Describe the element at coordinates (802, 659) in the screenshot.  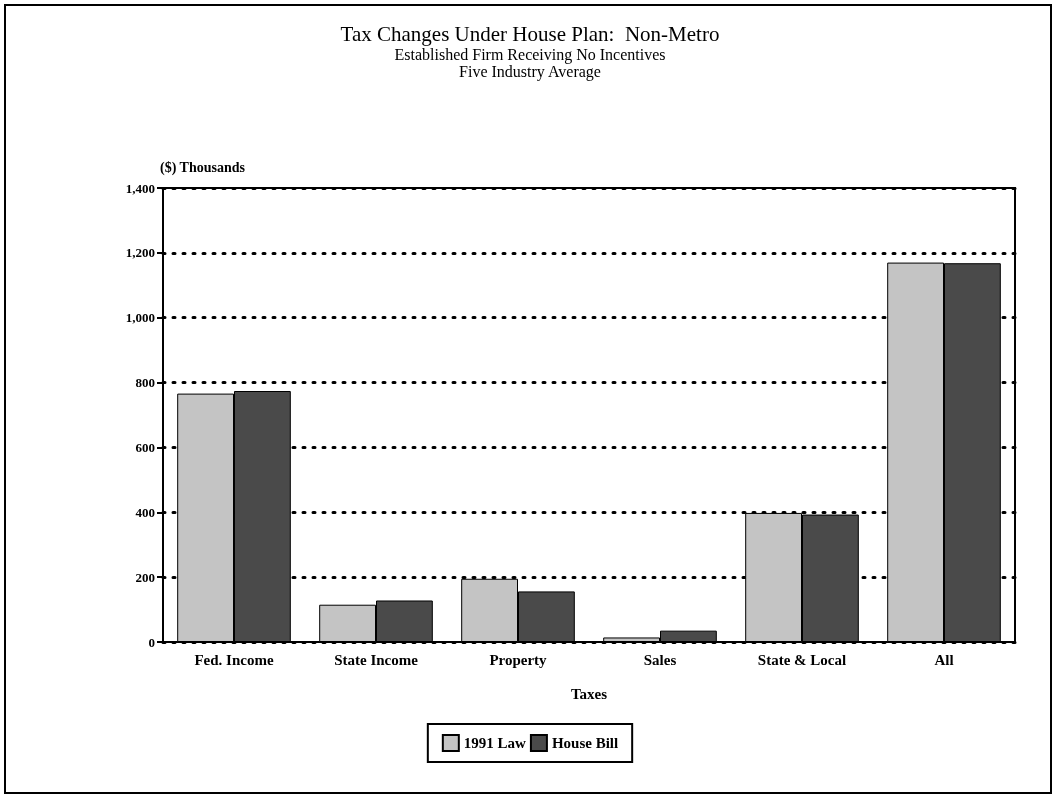
I see `x-tick-label: State & Local` at that location.